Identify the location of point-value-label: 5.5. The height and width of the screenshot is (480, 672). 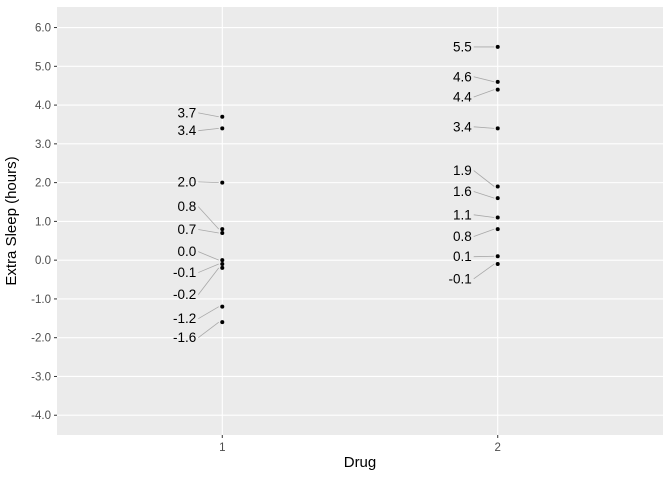
(462, 46).